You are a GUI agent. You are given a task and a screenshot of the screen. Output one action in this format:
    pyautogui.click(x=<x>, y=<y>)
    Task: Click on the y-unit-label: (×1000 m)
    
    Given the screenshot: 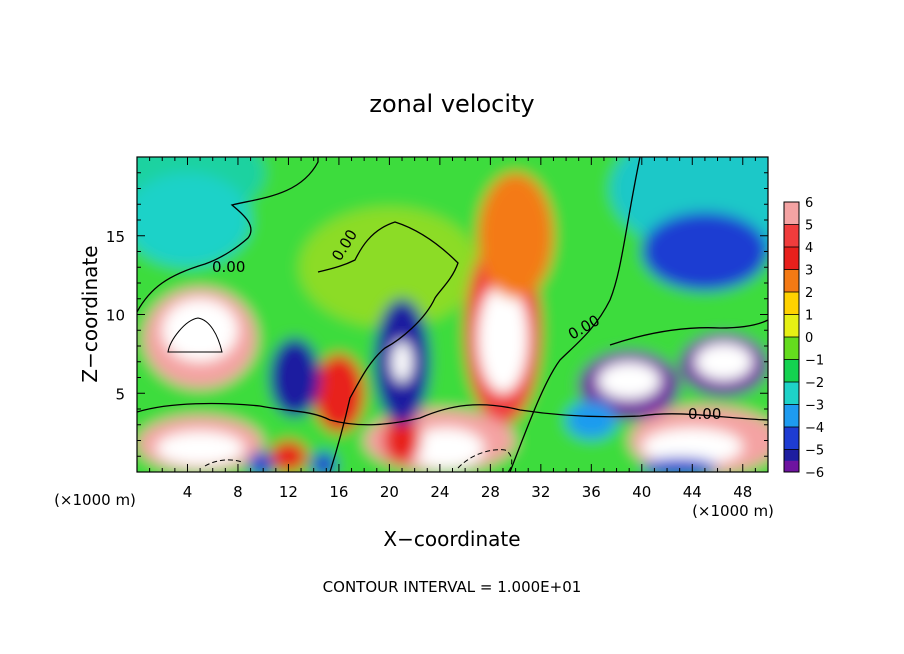 What is the action you would take?
    pyautogui.click(x=95, y=500)
    